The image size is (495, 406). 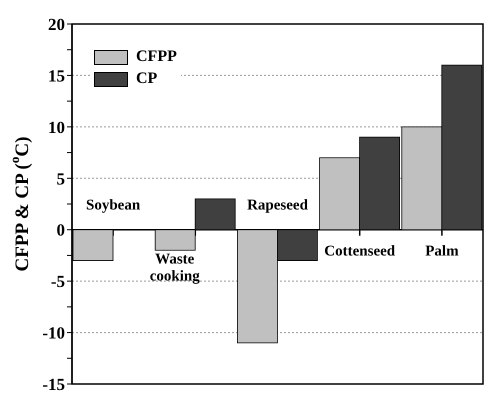 I want to click on y-tick-label: -5, so click(x=57, y=282).